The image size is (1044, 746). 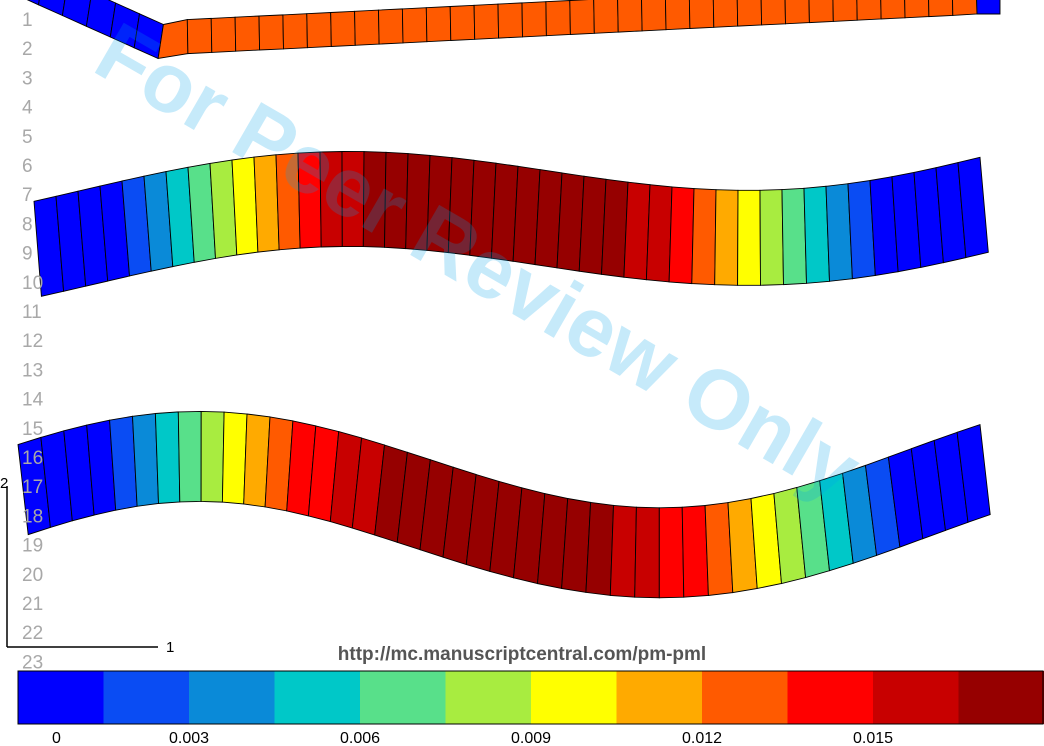 I want to click on line-number: 1, so click(x=27, y=20).